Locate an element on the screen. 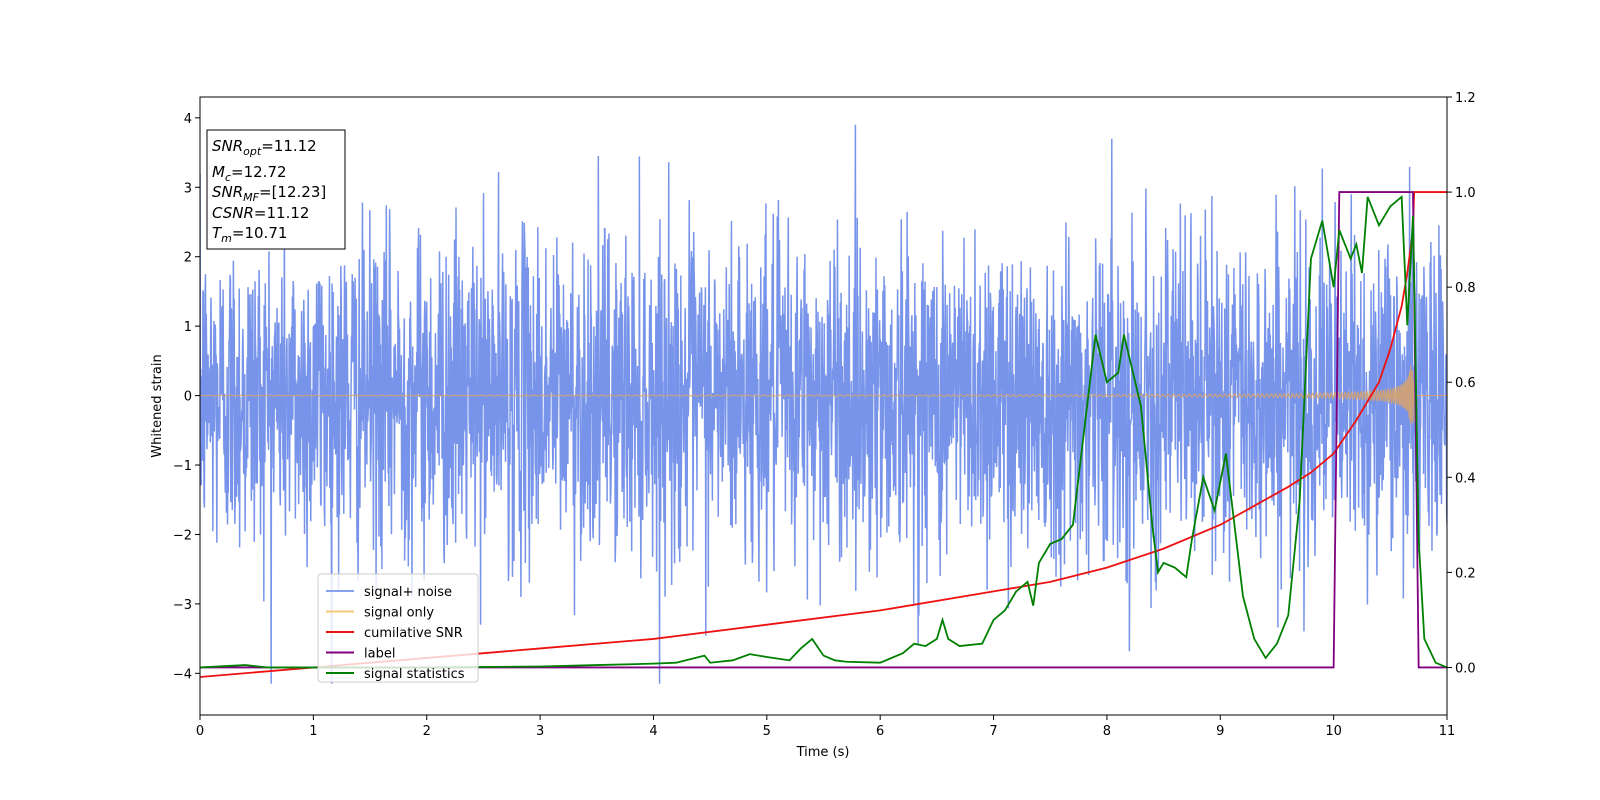 The width and height of the screenshot is (1600, 800). x-tick-label: 5 is located at coordinates (767, 731).